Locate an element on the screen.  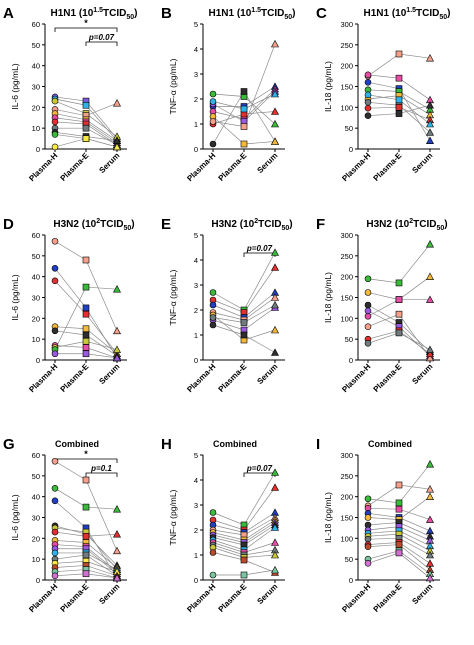
y-tick-label: 30 is located at coordinates (36, 87).